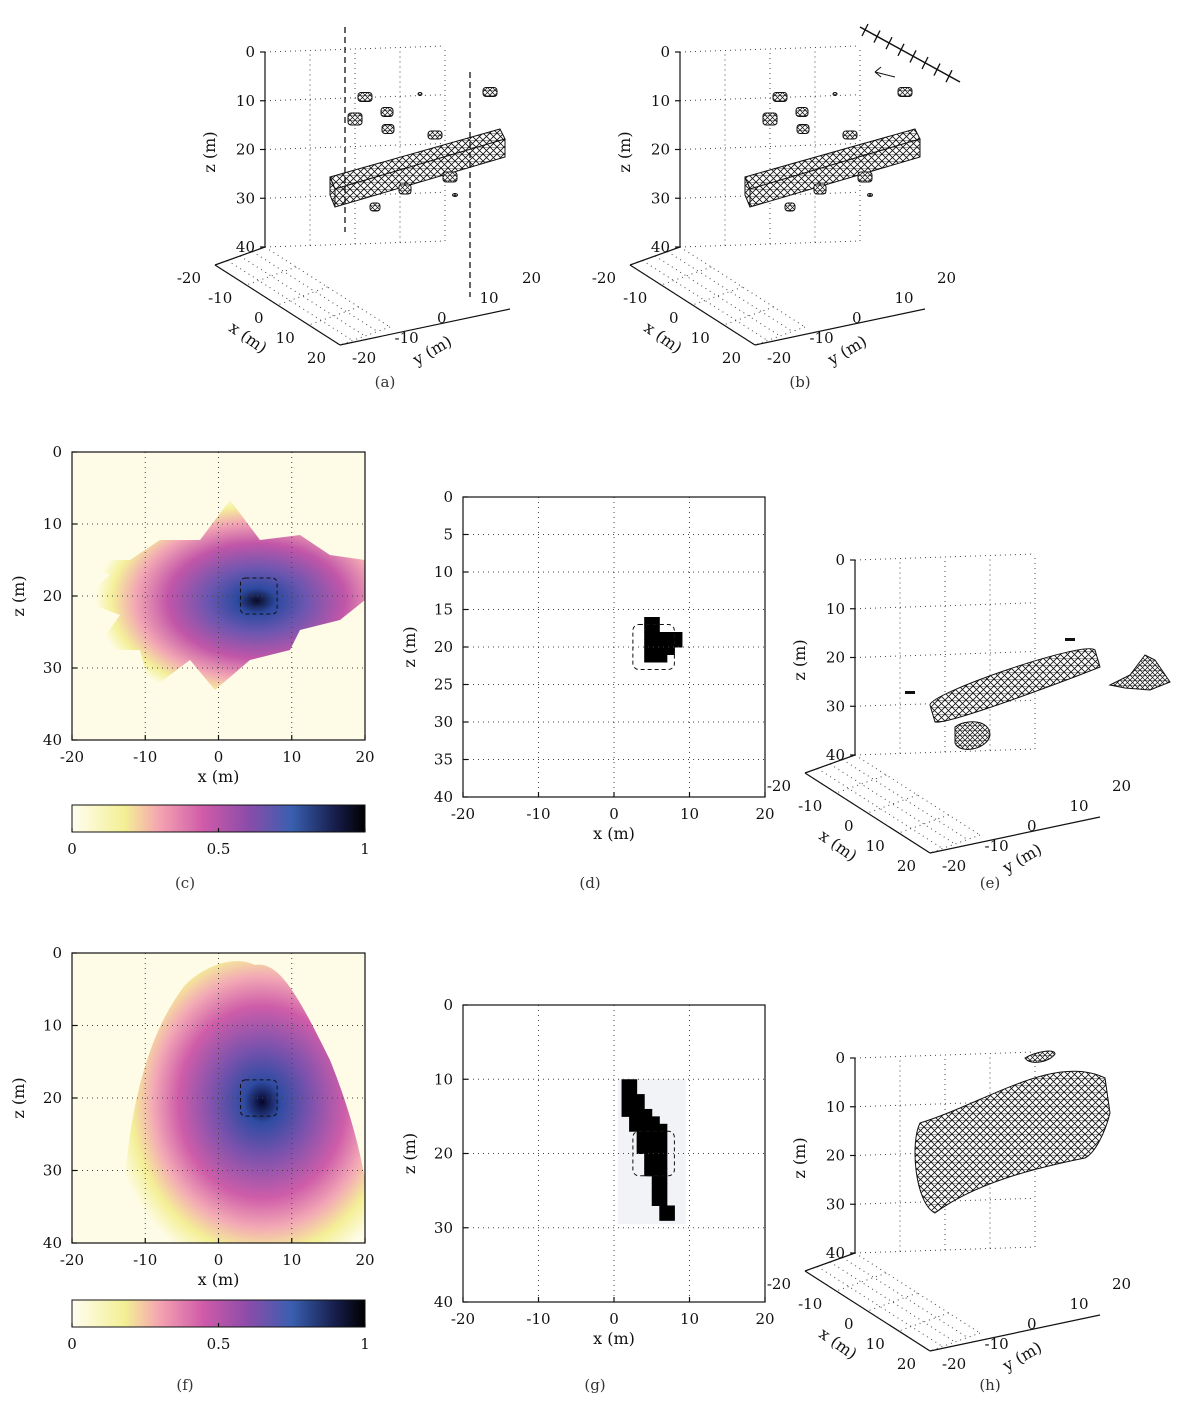  I want to click on z-tick-label: 10, so click(245, 101).